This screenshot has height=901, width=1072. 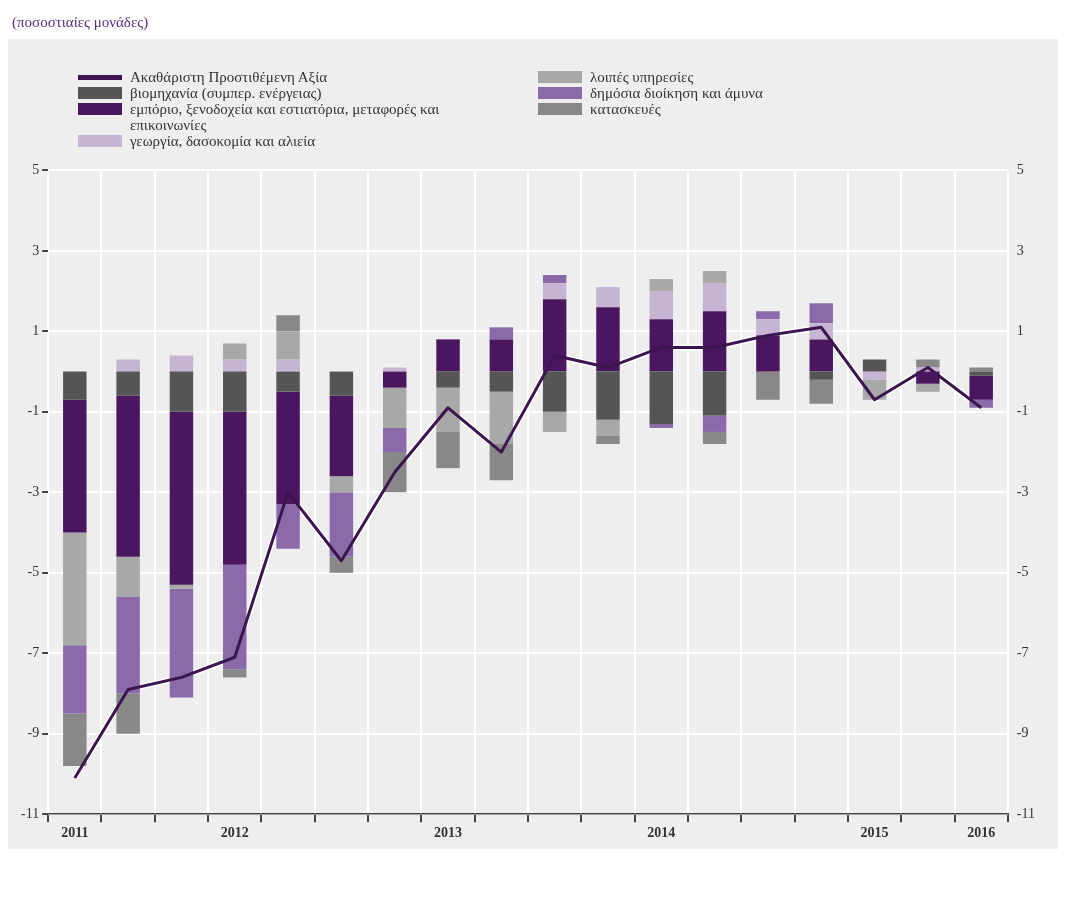 What do you see at coordinates (1022, 652) in the screenshot?
I see `y2-tick-label: -7` at bounding box center [1022, 652].